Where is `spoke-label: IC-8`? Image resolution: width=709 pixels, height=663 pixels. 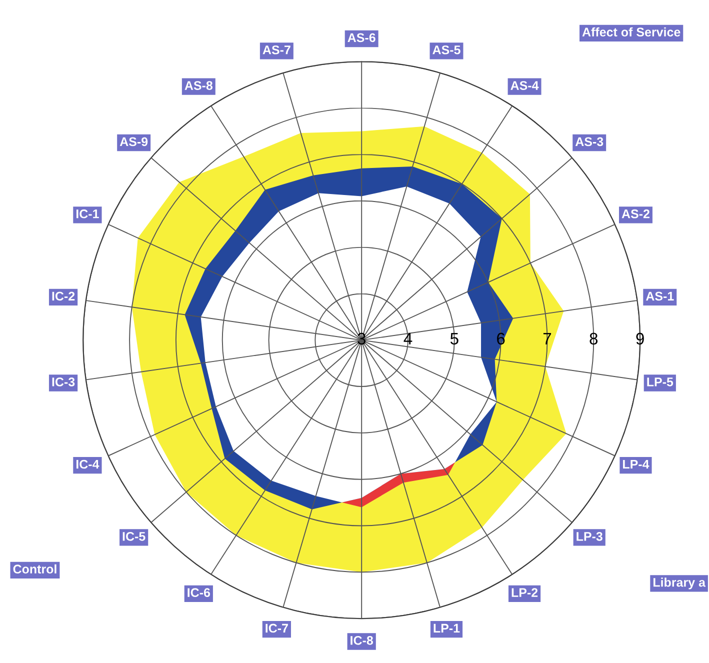 spoke-label: IC-8 is located at coordinates (362, 640).